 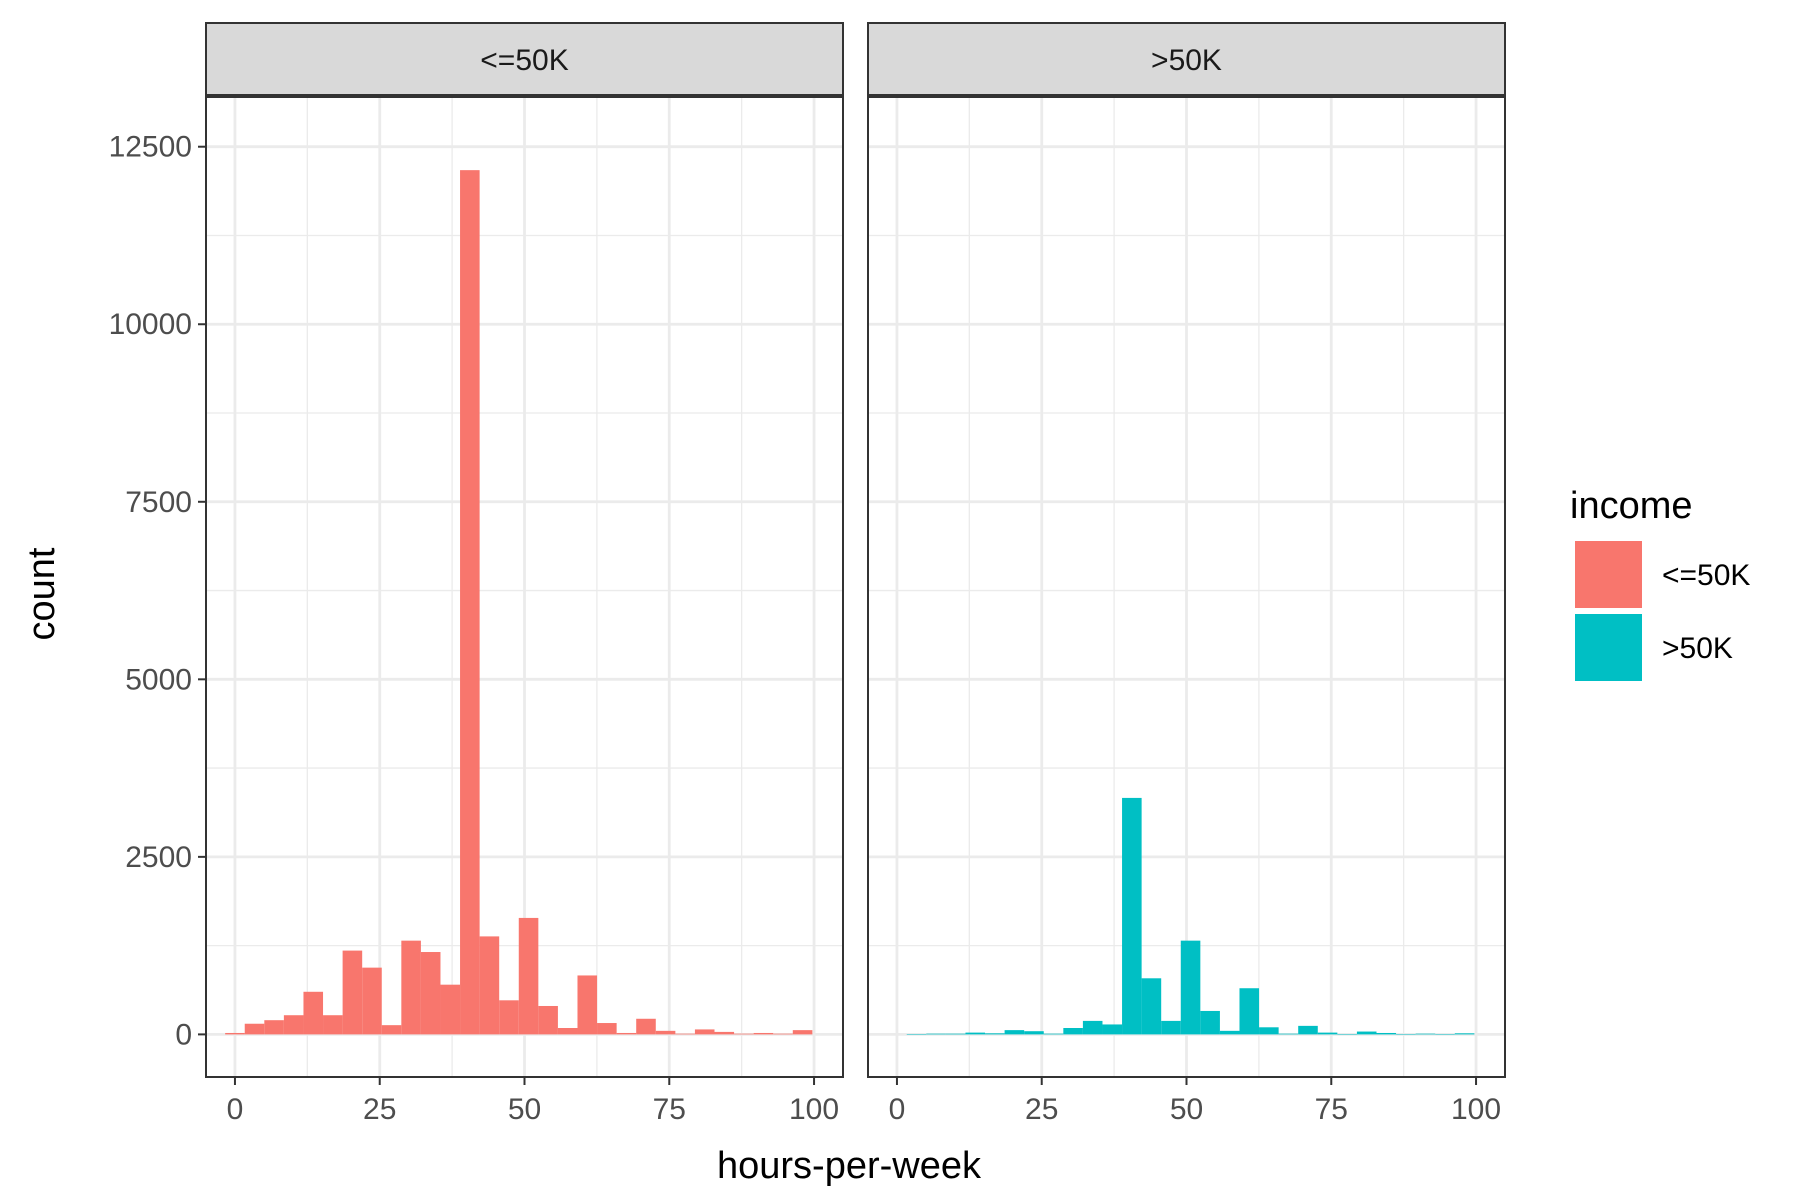 I want to click on legend-swatch-gt50k, so click(x=1608, y=647).